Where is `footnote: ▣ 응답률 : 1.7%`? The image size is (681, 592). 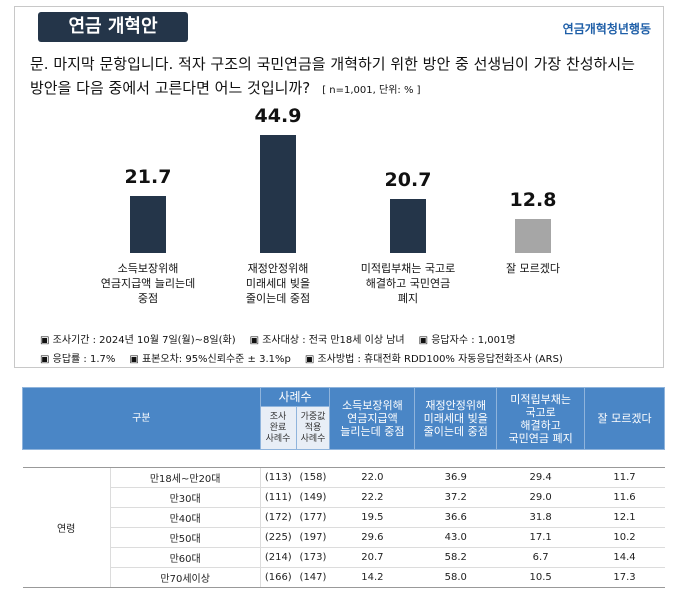 footnote: ▣ 응답률 : 1.7% is located at coordinates (78, 359).